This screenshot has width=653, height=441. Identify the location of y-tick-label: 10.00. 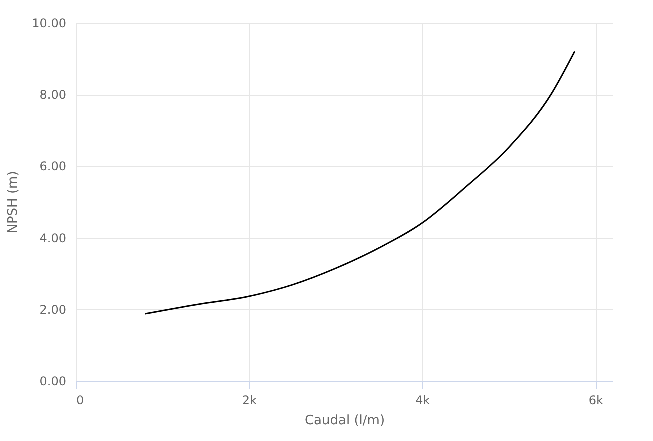
(49, 23).